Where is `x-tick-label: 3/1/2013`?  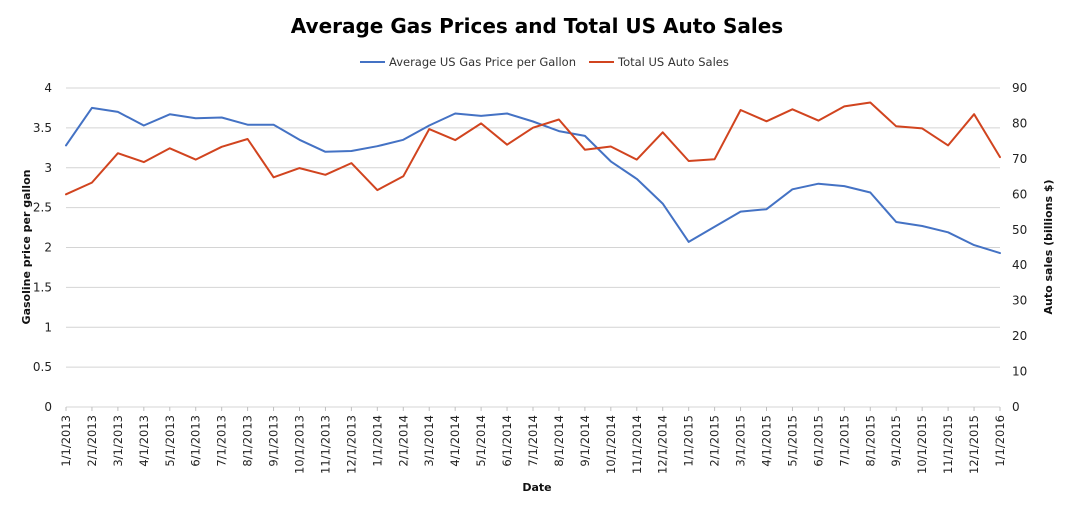
x-tick-label: 3/1/2013 is located at coordinates (118, 441).